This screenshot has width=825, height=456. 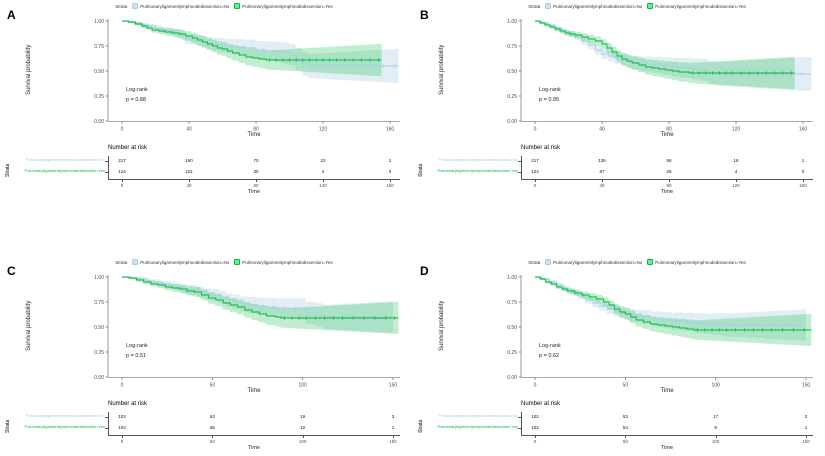 What do you see at coordinates (736, 171) in the screenshot?
I see `risk-count: 4` at bounding box center [736, 171].